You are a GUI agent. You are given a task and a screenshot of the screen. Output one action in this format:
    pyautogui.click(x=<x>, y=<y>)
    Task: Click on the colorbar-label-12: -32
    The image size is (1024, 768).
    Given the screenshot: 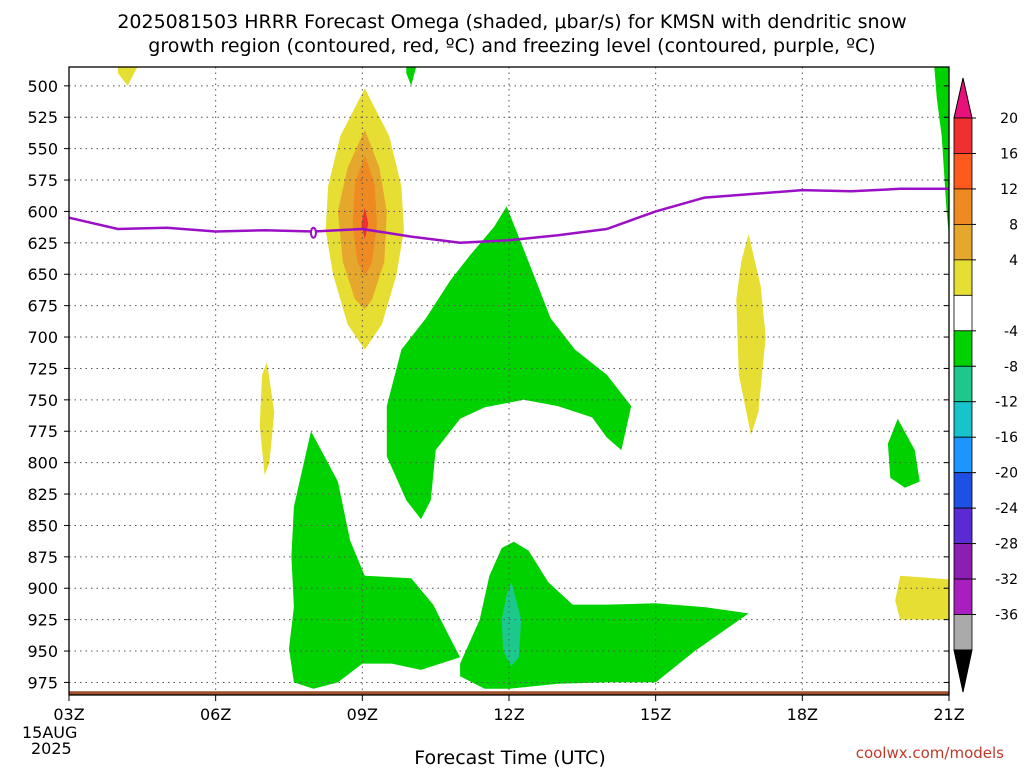 What is the action you would take?
    pyautogui.click(x=1006, y=580)
    